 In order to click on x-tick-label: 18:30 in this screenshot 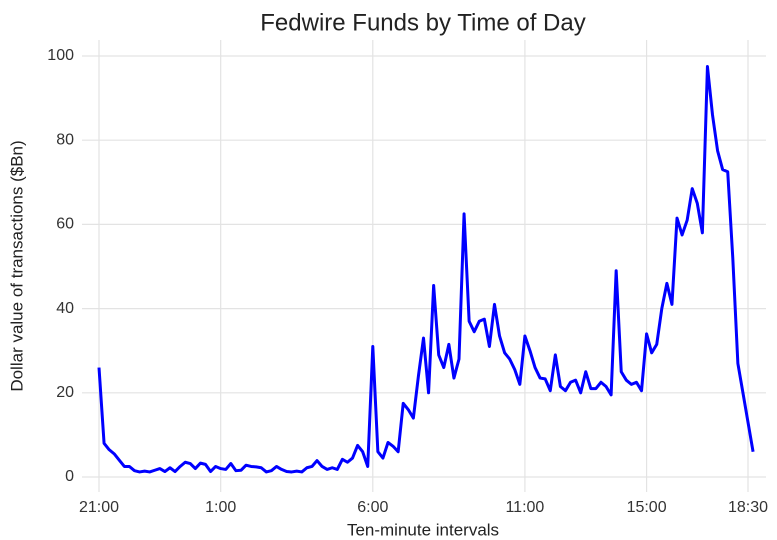, I will do `click(748, 507)`.